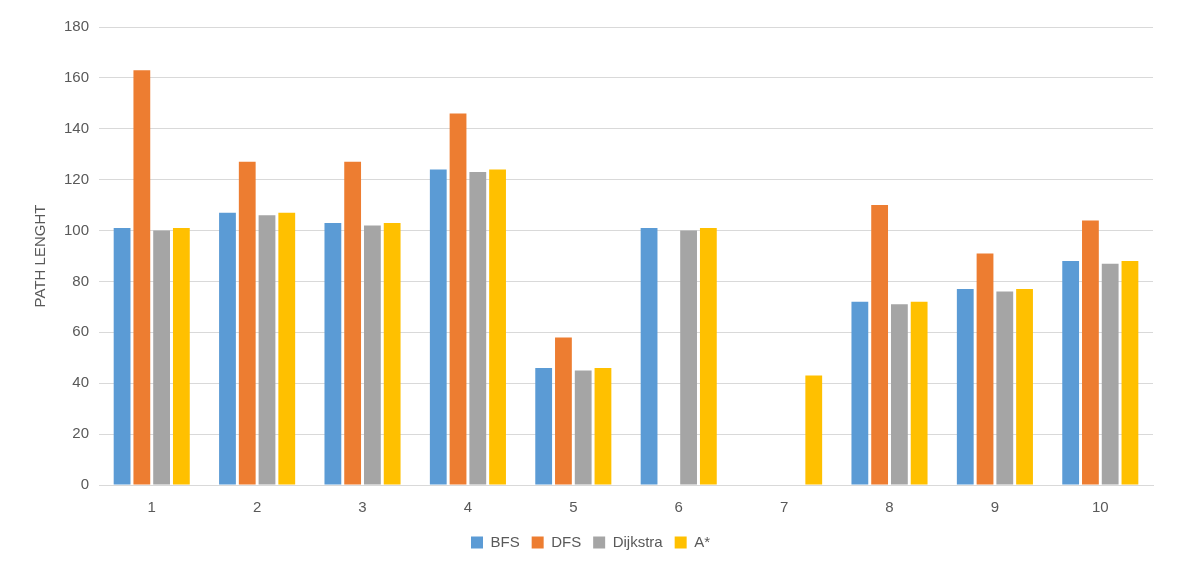  Describe the element at coordinates (81, 433) in the screenshot. I see `y-tick-label: 20` at that location.